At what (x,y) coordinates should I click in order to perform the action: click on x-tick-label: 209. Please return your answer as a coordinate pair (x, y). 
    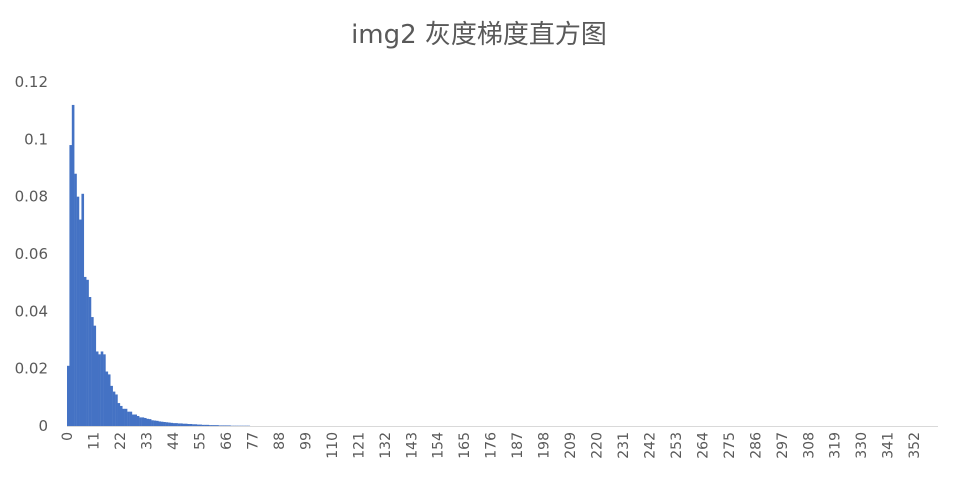
    Looking at the image, I should click on (571, 445).